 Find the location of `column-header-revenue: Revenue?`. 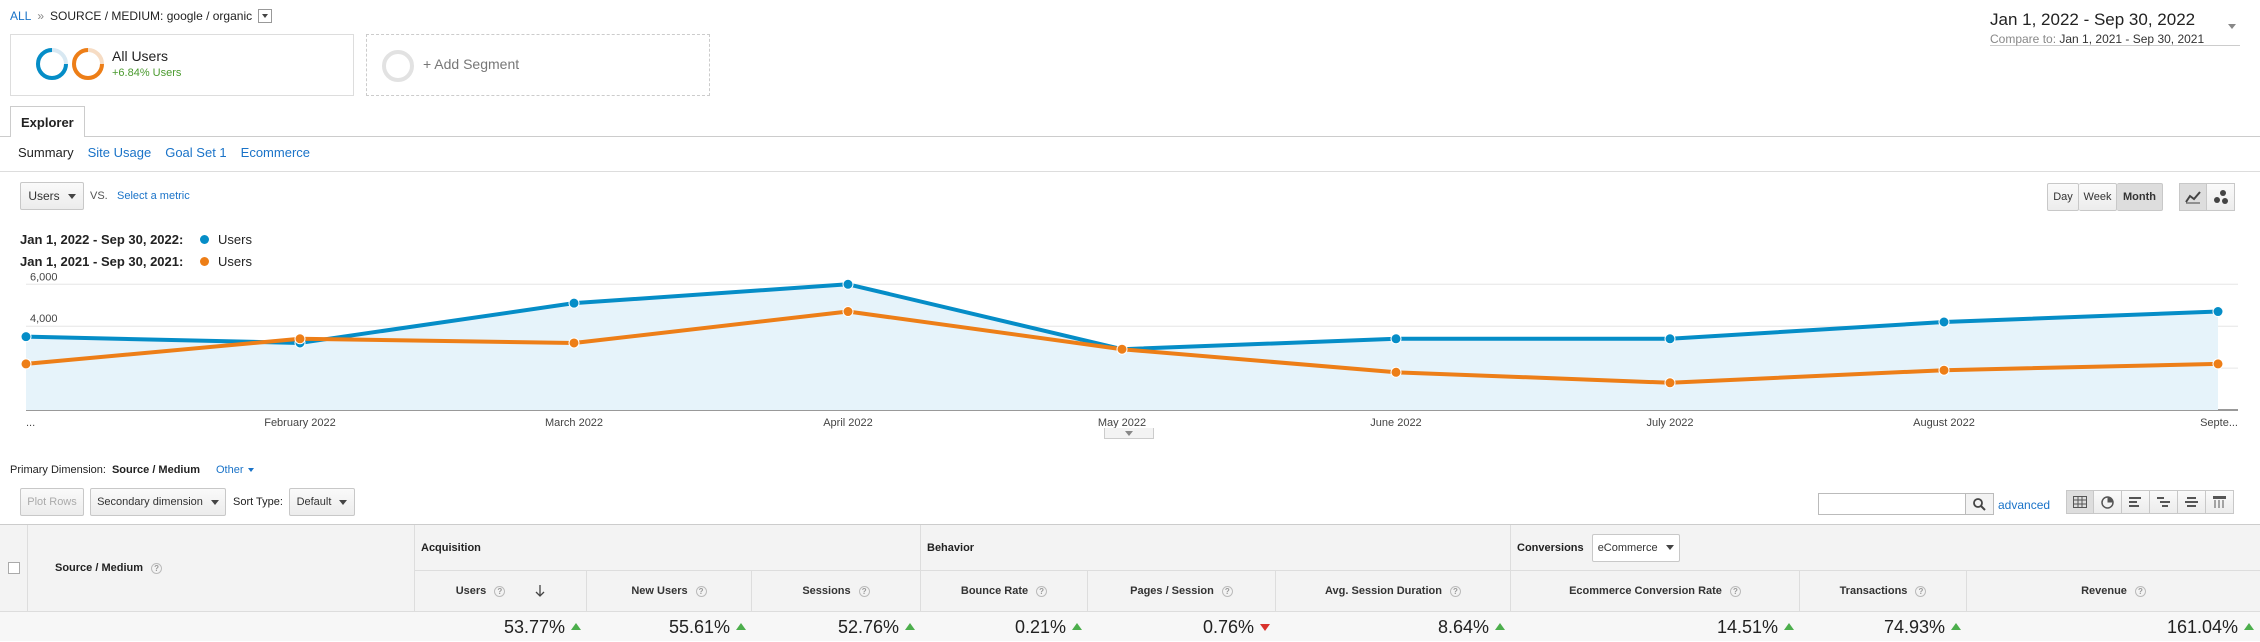

column-header-revenue: Revenue? is located at coordinates (2113, 591).